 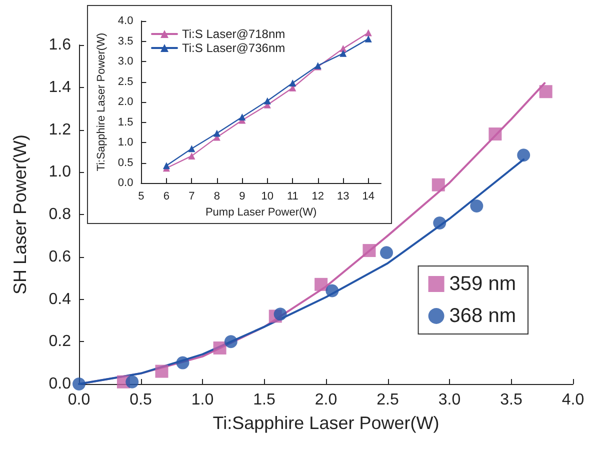 What do you see at coordinates (126, 82) in the screenshot?
I see `y-tick-label: 2.5` at bounding box center [126, 82].